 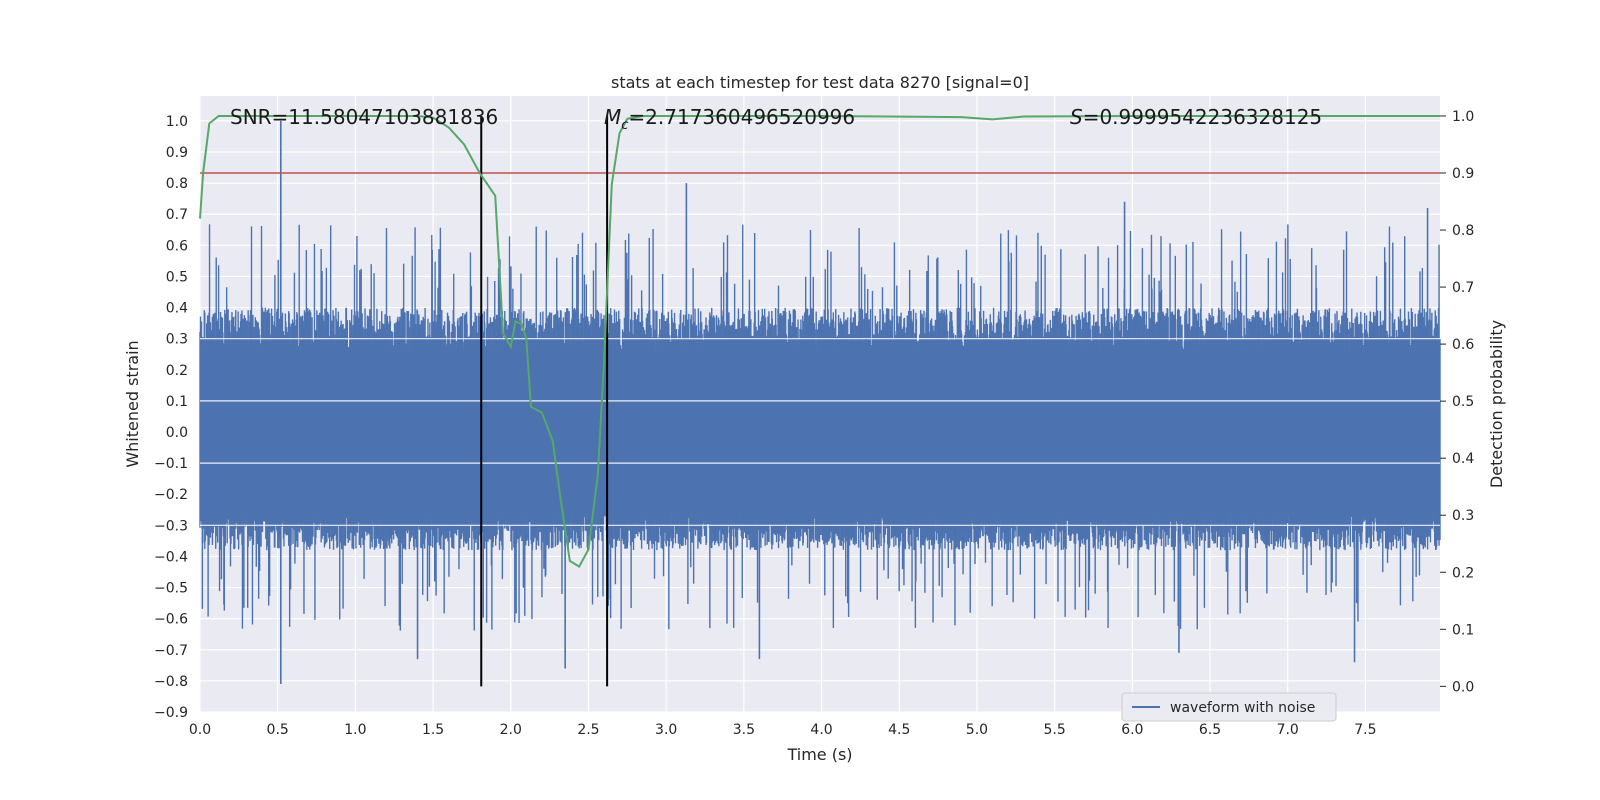 What do you see at coordinates (177, 402) in the screenshot?
I see `y-tick-label: 0.1` at bounding box center [177, 402].